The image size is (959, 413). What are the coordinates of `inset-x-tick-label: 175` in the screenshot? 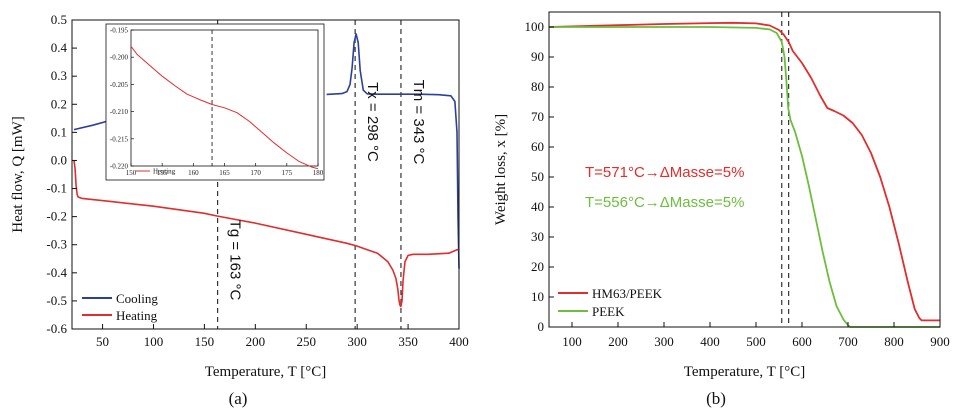 It's located at (287, 173).